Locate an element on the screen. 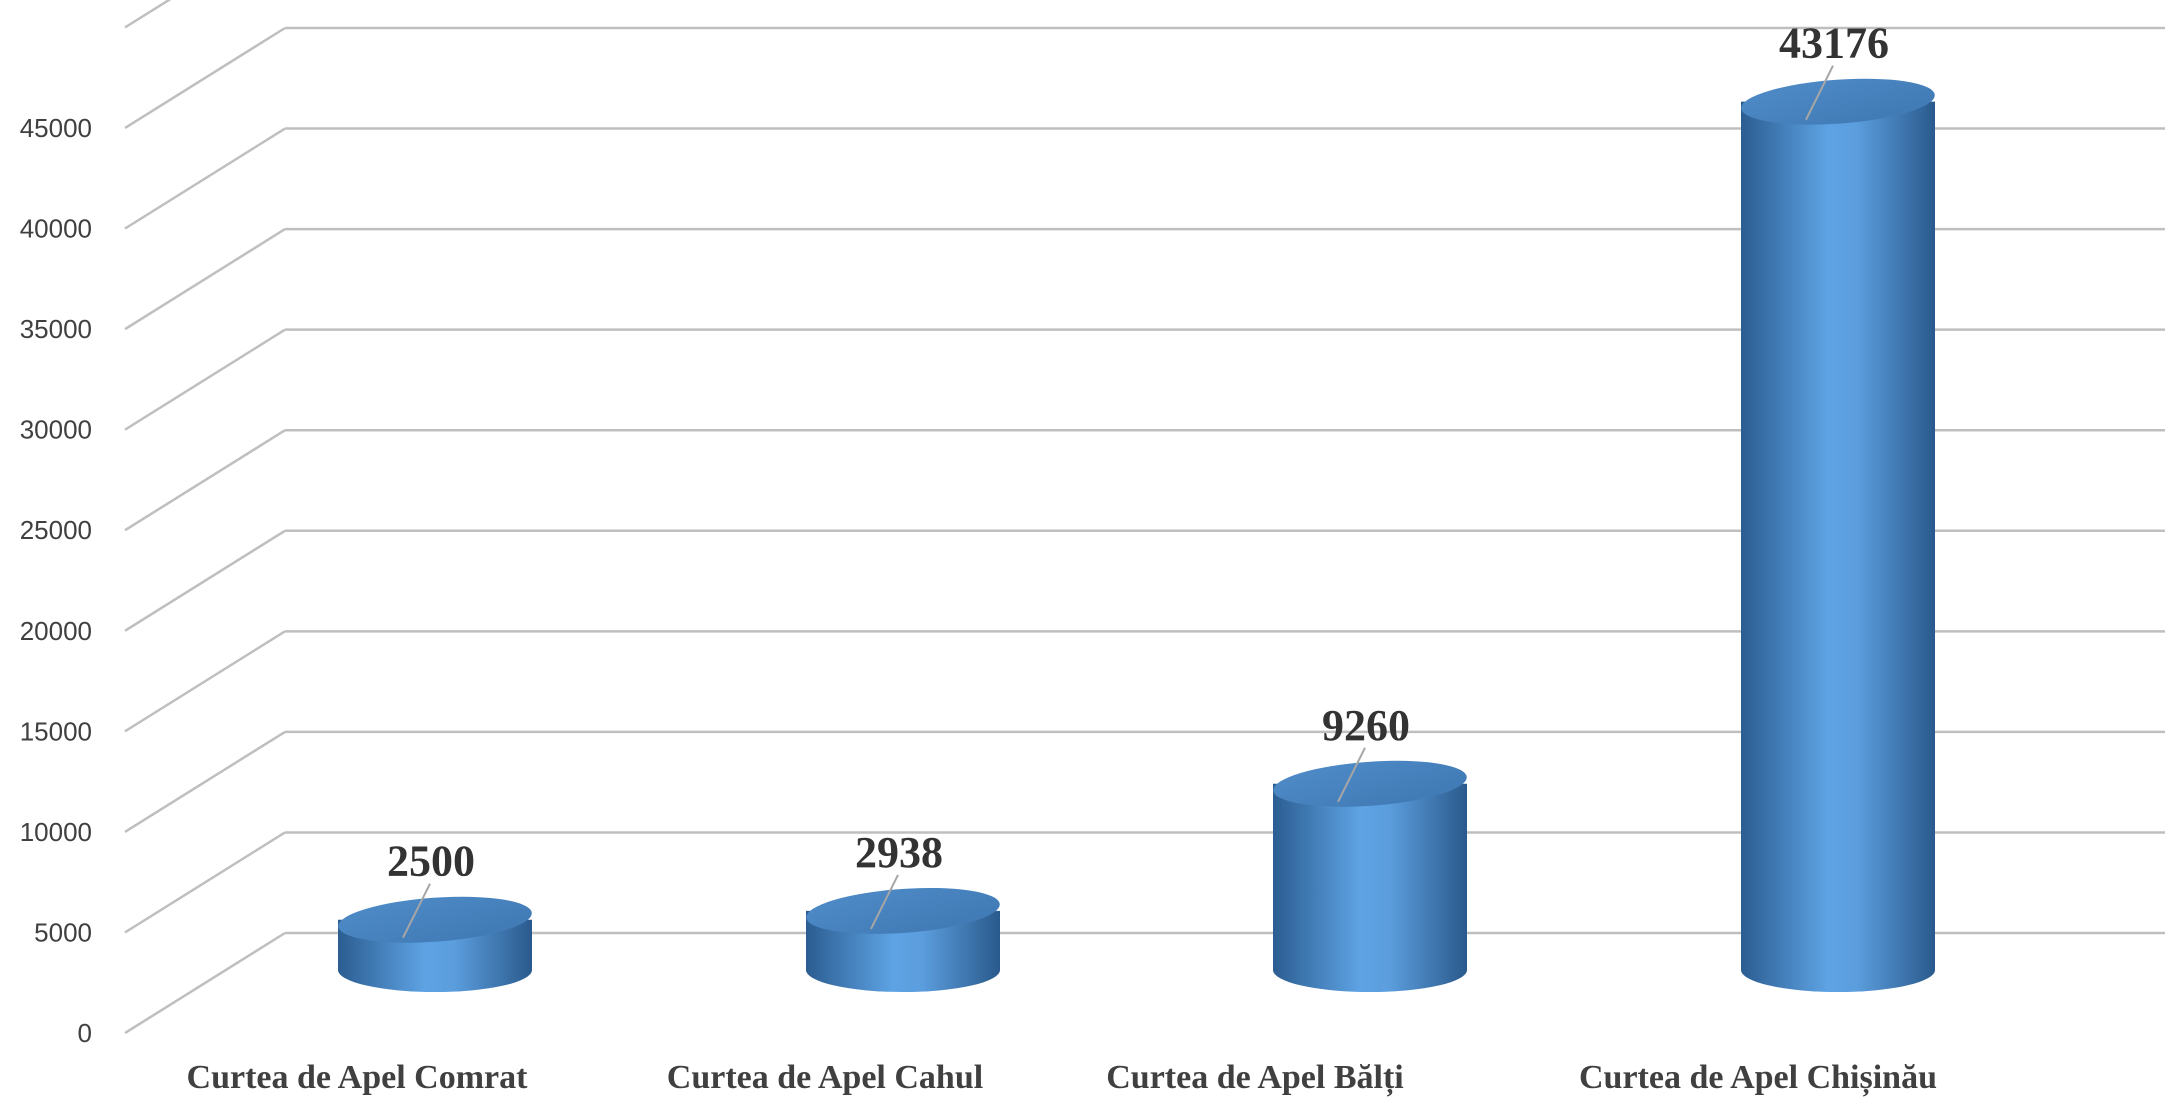 The image size is (2165, 1110). y-tick-label: 5000 is located at coordinates (63, 932).